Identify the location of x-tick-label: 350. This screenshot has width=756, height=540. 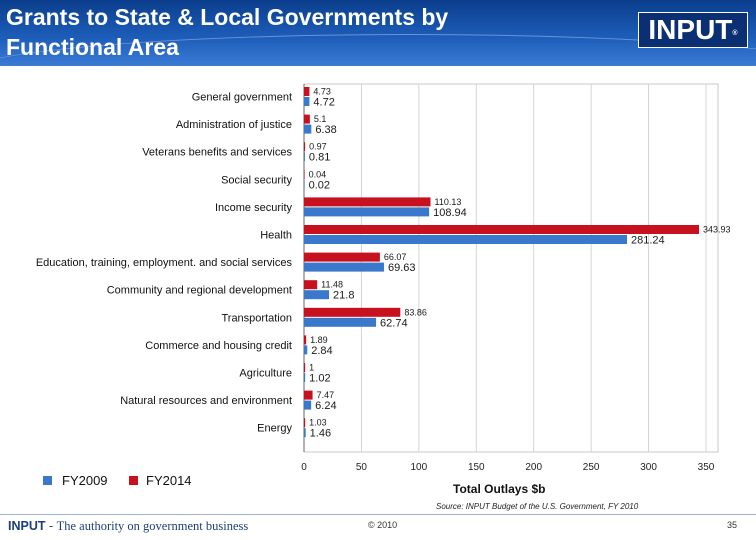
(706, 467).